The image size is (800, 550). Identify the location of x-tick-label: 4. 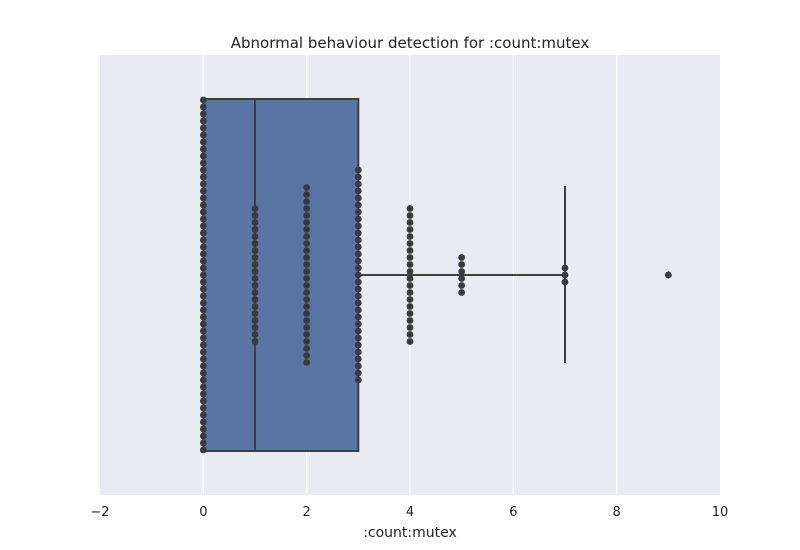
(410, 512).